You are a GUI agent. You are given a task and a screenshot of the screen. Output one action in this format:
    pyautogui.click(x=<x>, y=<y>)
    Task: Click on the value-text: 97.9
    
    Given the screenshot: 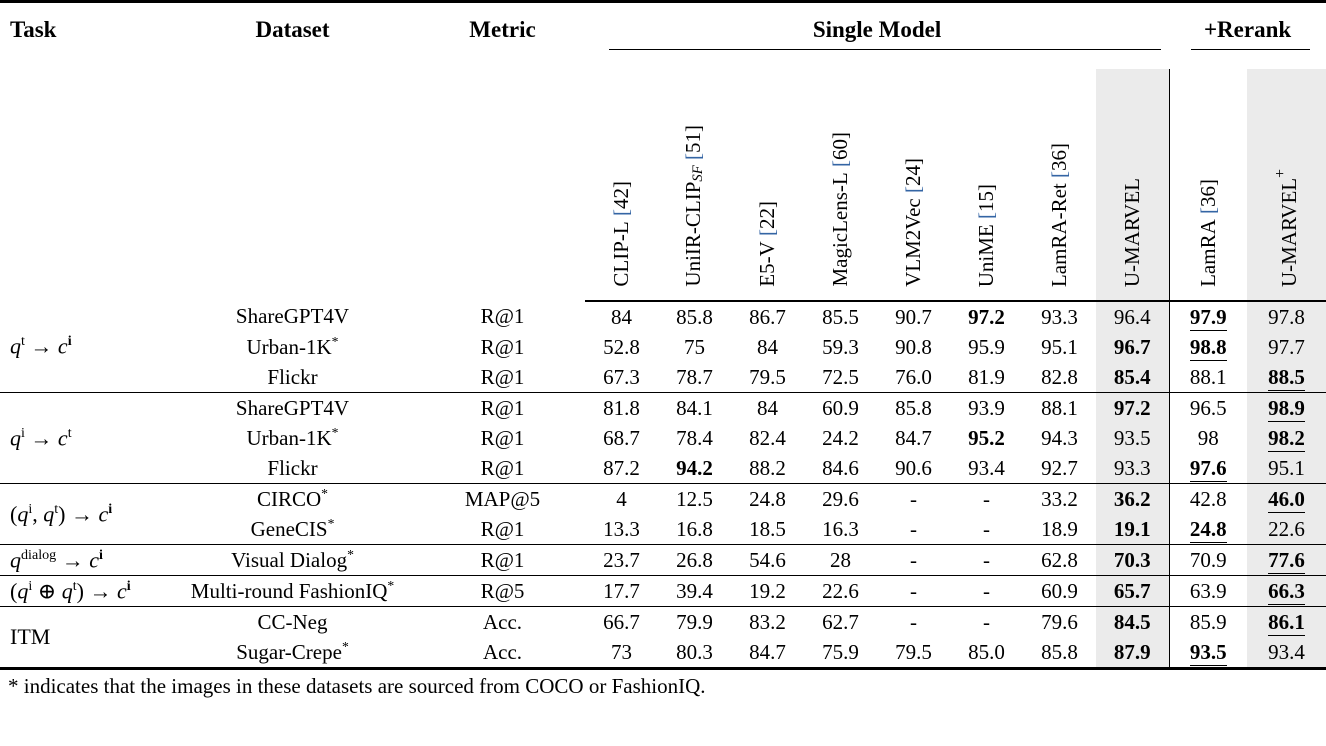 What is the action you would take?
    pyautogui.click(x=1208, y=317)
    